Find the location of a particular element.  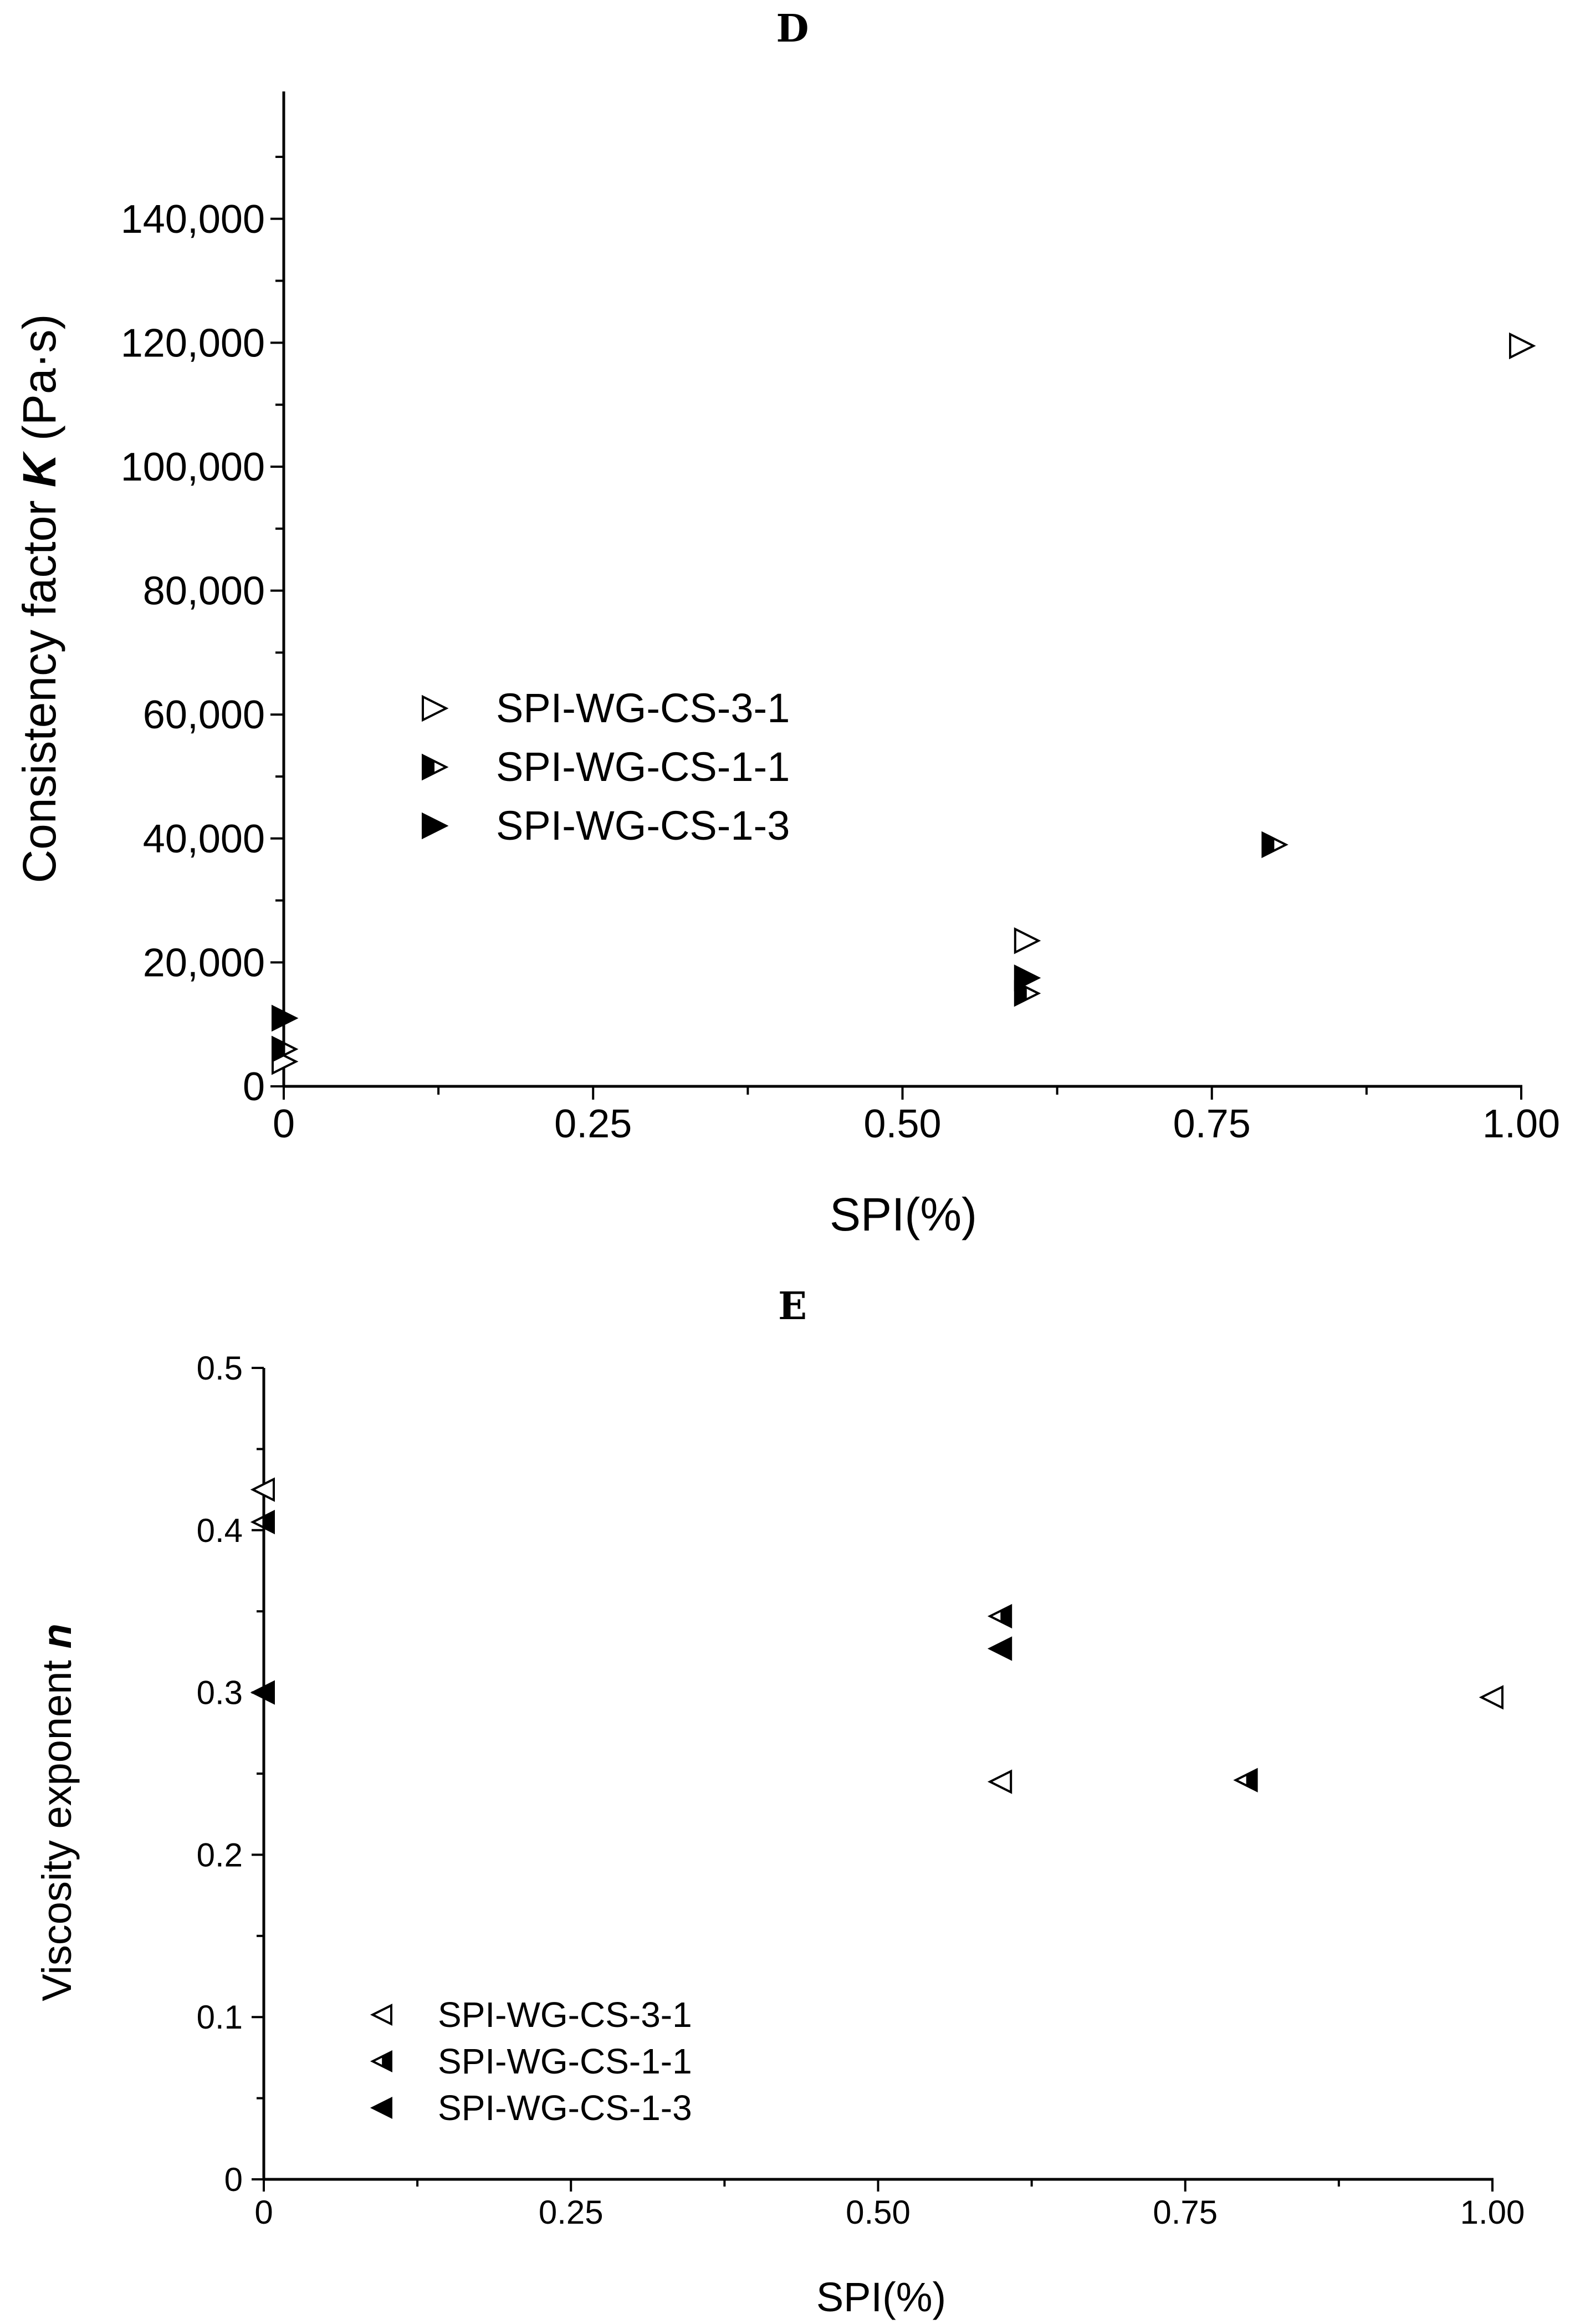

panel-e-y-axis-title: Viscosity exponent n is located at coordinates (57, 1812).